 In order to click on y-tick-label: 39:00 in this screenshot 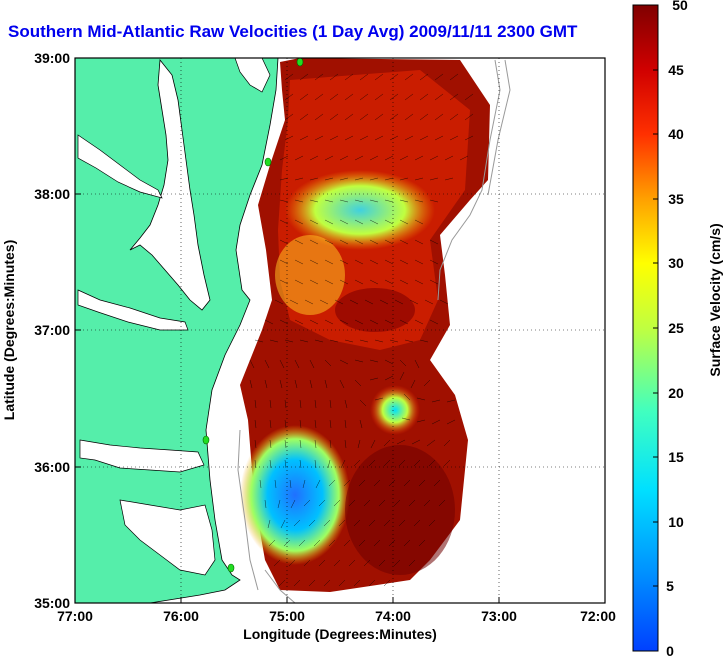, I will do `click(52, 58)`.